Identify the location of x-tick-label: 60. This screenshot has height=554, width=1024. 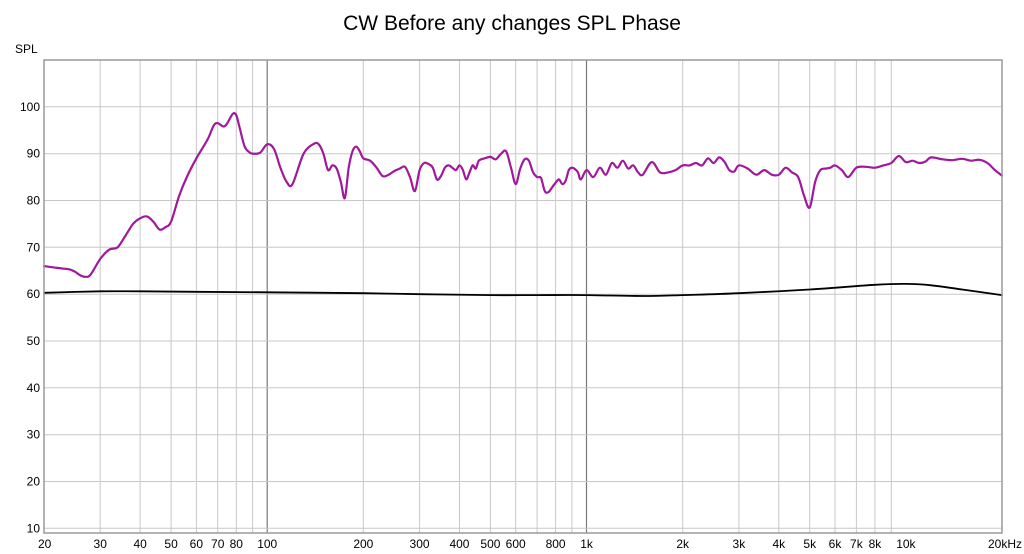
(197, 544).